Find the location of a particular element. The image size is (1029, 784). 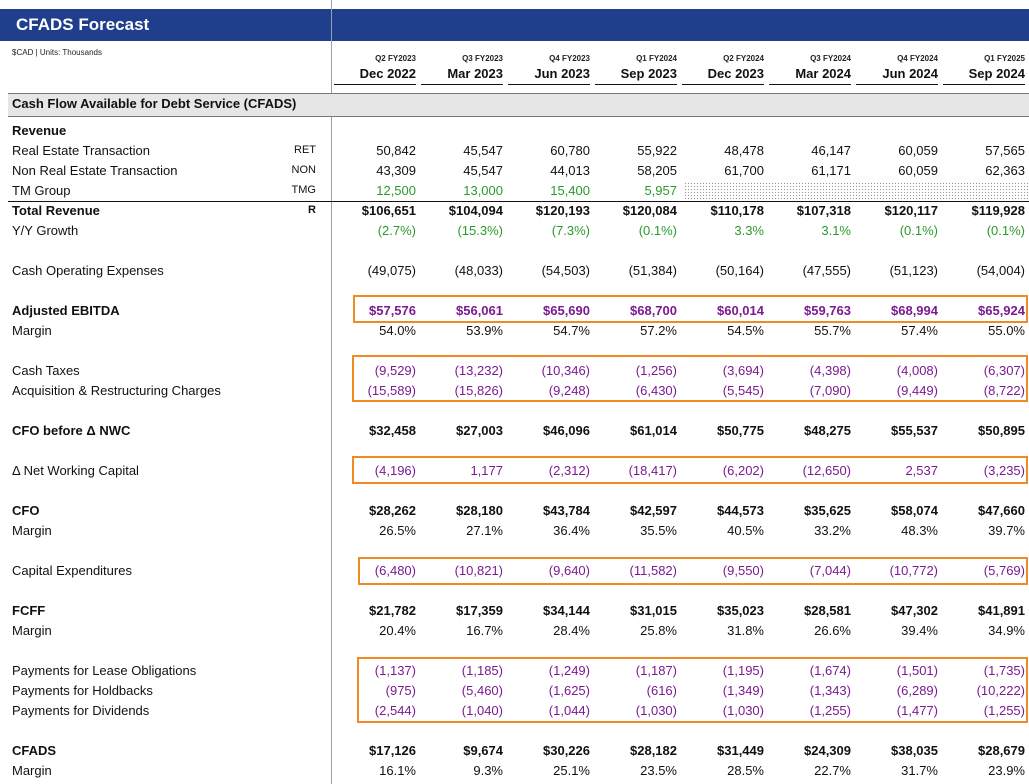

table-cell: (1,501) is located at coordinates (917, 670).